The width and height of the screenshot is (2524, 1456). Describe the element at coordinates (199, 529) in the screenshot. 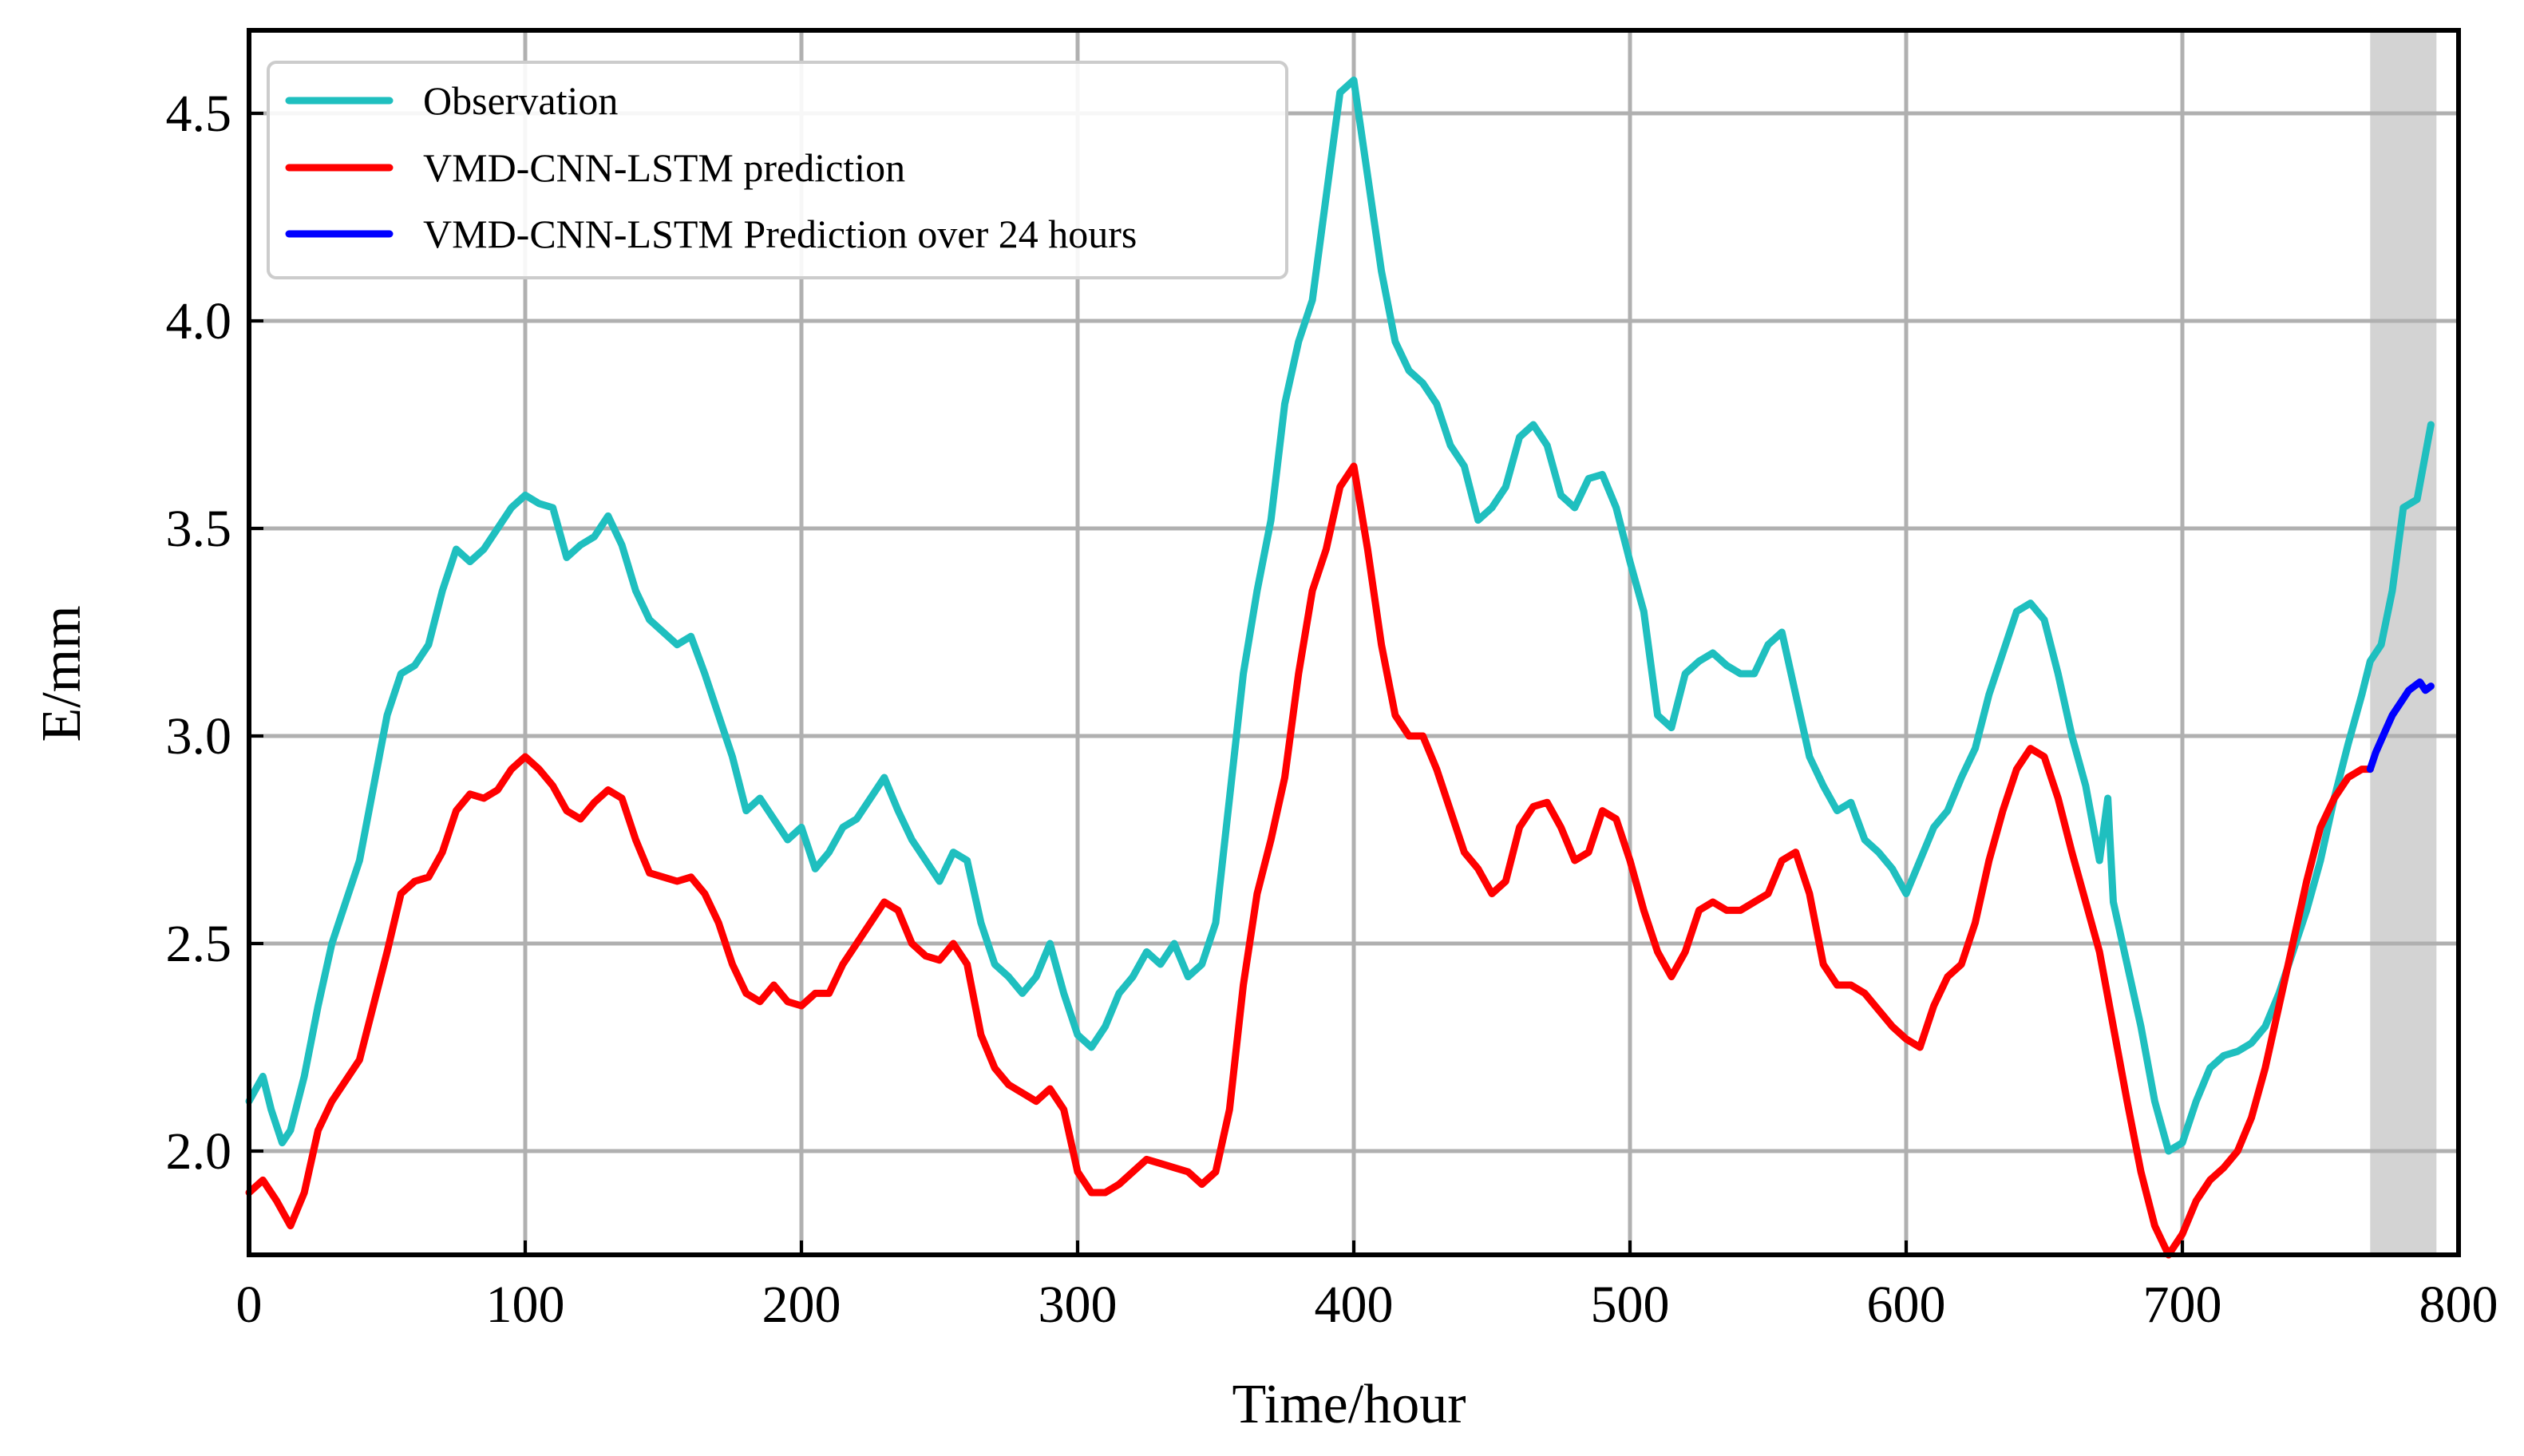

I see `y-tick-label: 3.5` at that location.